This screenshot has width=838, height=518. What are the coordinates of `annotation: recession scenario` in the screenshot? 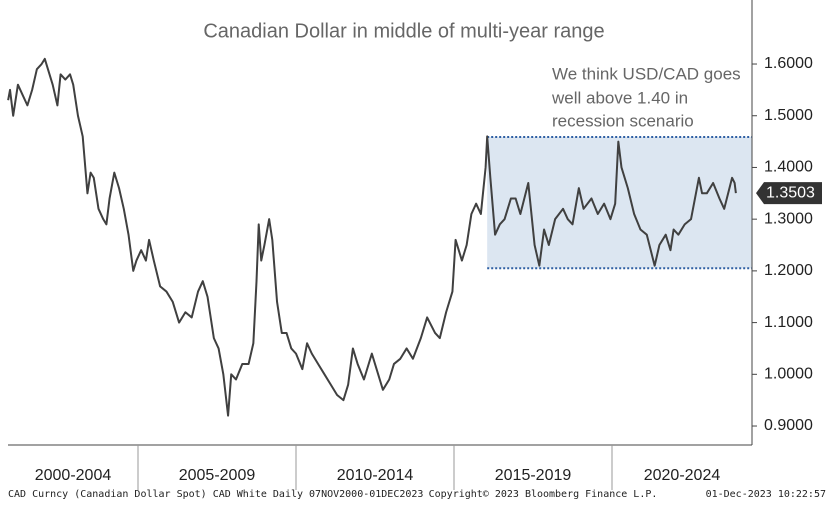 It's located at (623, 120).